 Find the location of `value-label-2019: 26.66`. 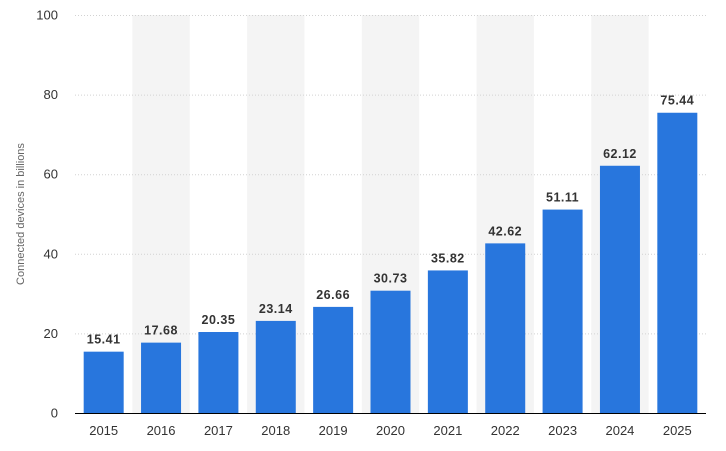

value-label-2019: 26.66 is located at coordinates (333, 295).